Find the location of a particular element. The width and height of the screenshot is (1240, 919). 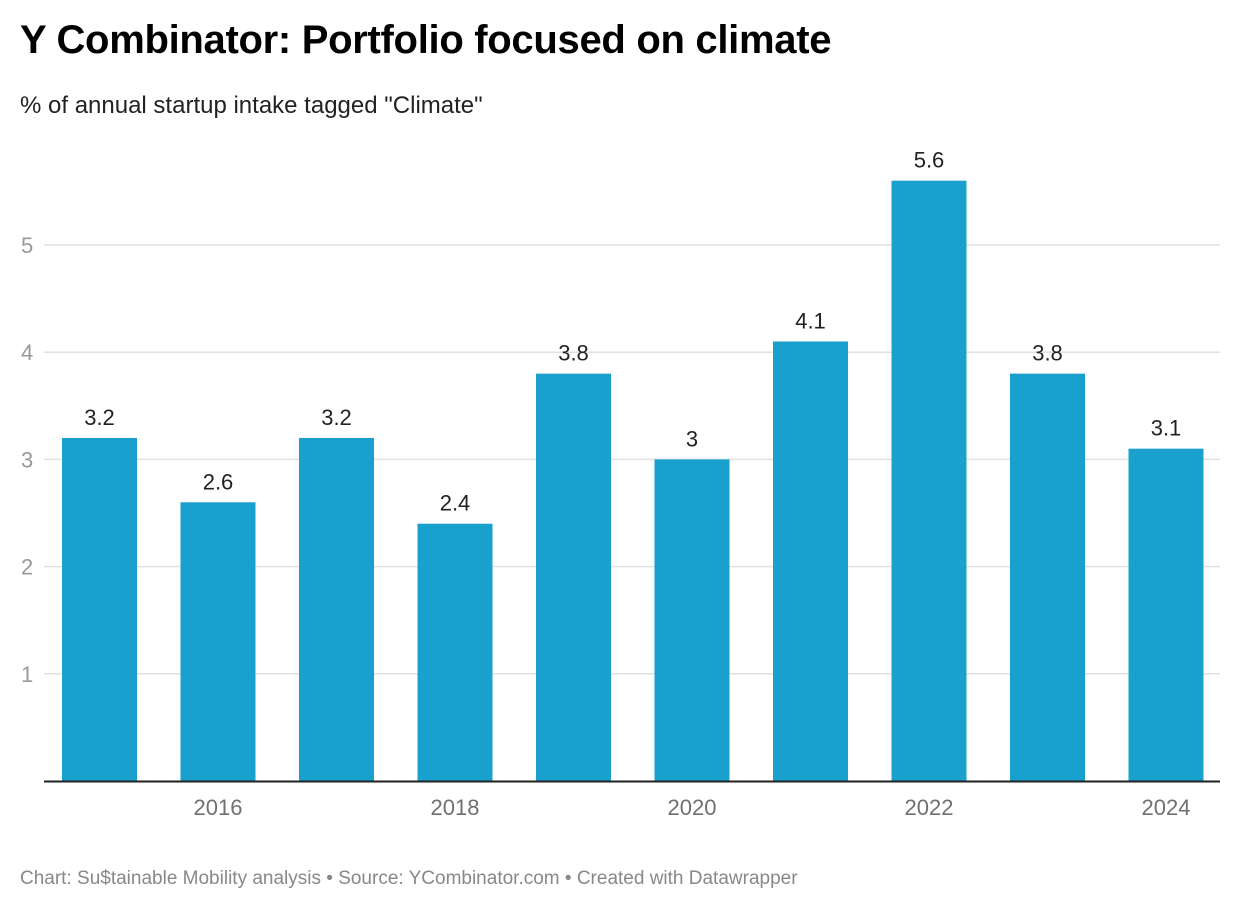

x-tick-label: 2022 is located at coordinates (929, 807).